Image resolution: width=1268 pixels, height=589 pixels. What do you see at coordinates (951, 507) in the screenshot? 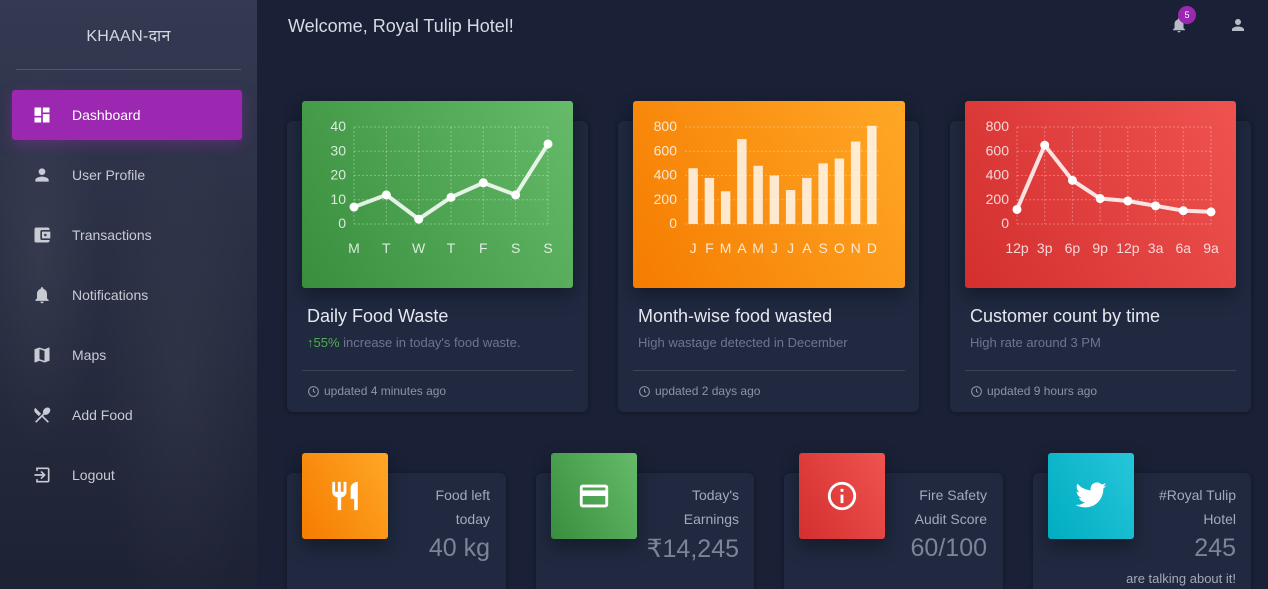
I see `stat-label: Fire Safety Audit Score` at bounding box center [951, 507].